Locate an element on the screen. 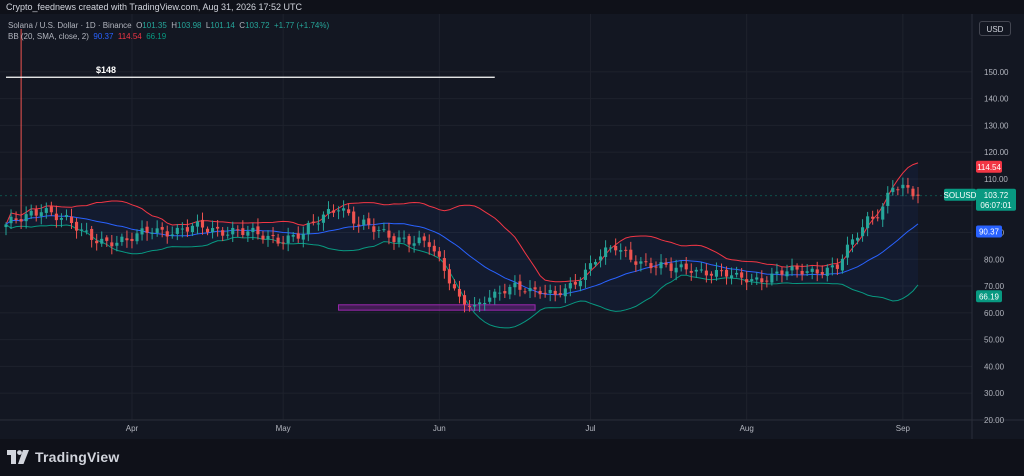  lower-band-tag: 66.19 is located at coordinates (989, 296).